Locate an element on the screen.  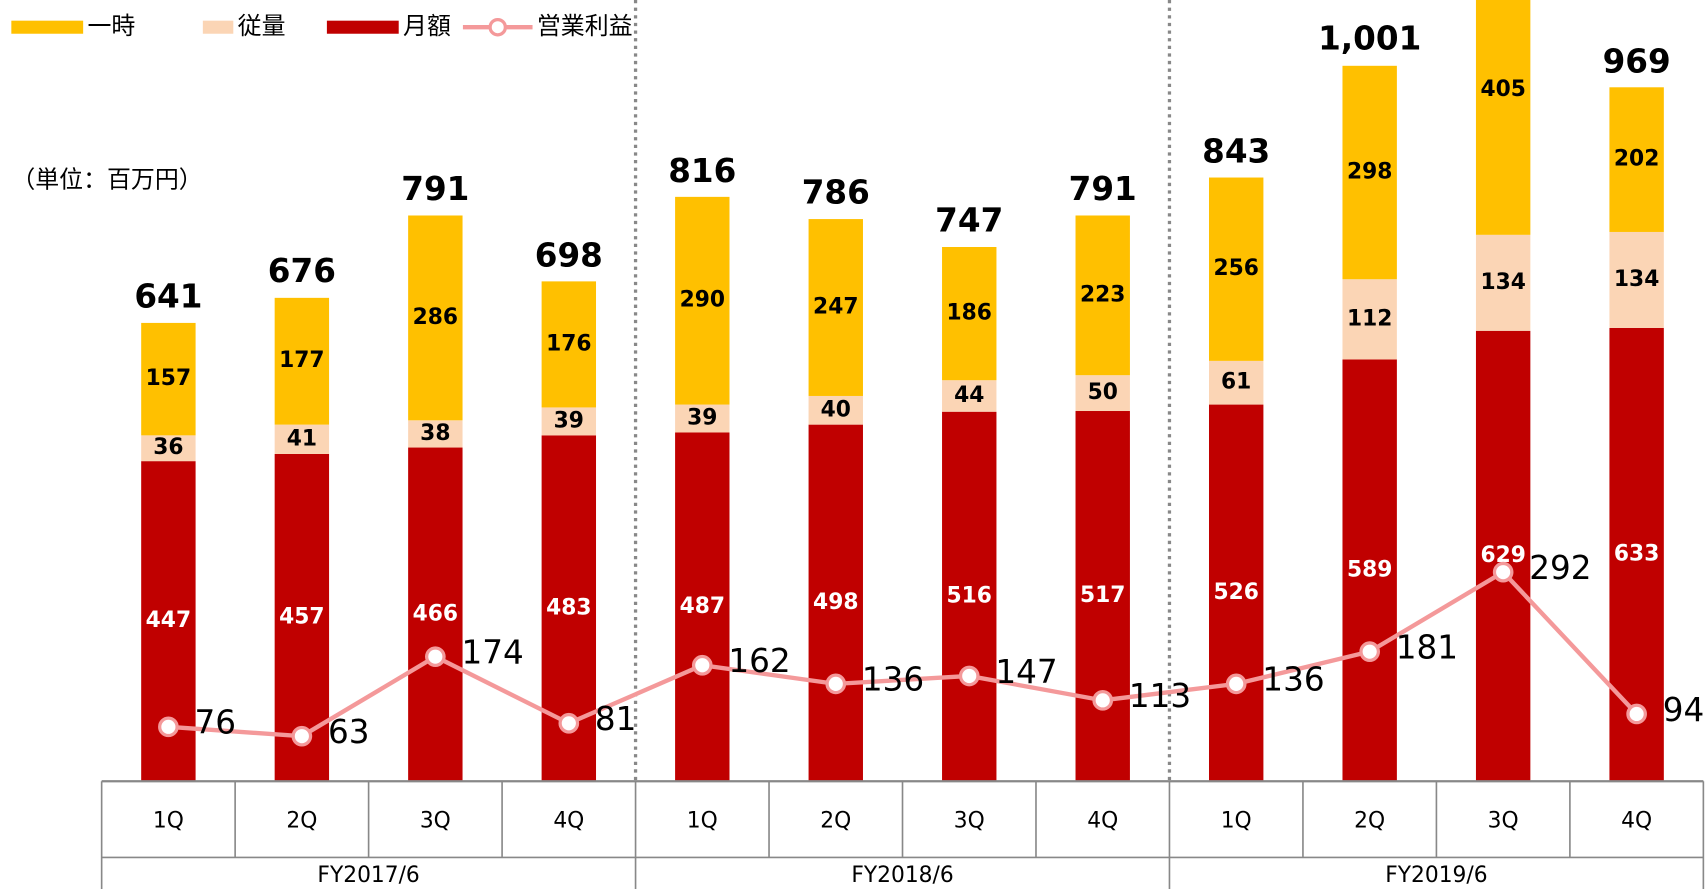
segment-label: 405 is located at coordinates (1502, 89).